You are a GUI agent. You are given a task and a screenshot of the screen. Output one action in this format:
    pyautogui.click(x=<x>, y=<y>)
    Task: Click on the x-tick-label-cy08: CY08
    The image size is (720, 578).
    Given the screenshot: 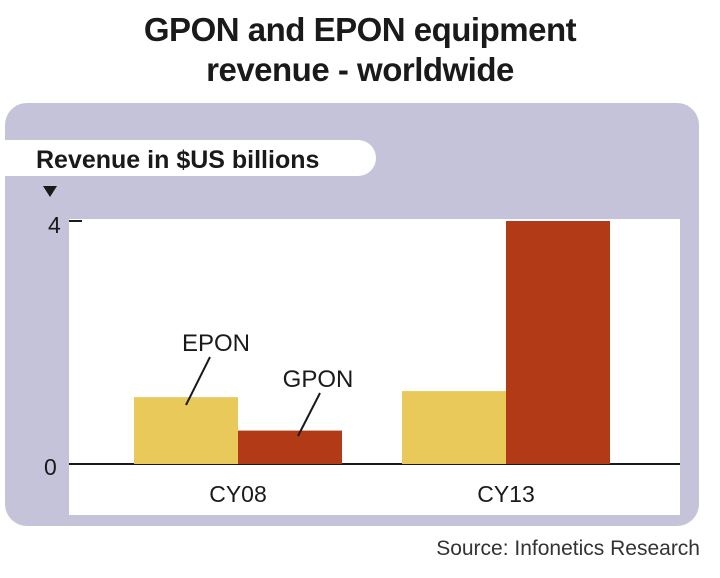 What is the action you would take?
    pyautogui.click(x=238, y=494)
    